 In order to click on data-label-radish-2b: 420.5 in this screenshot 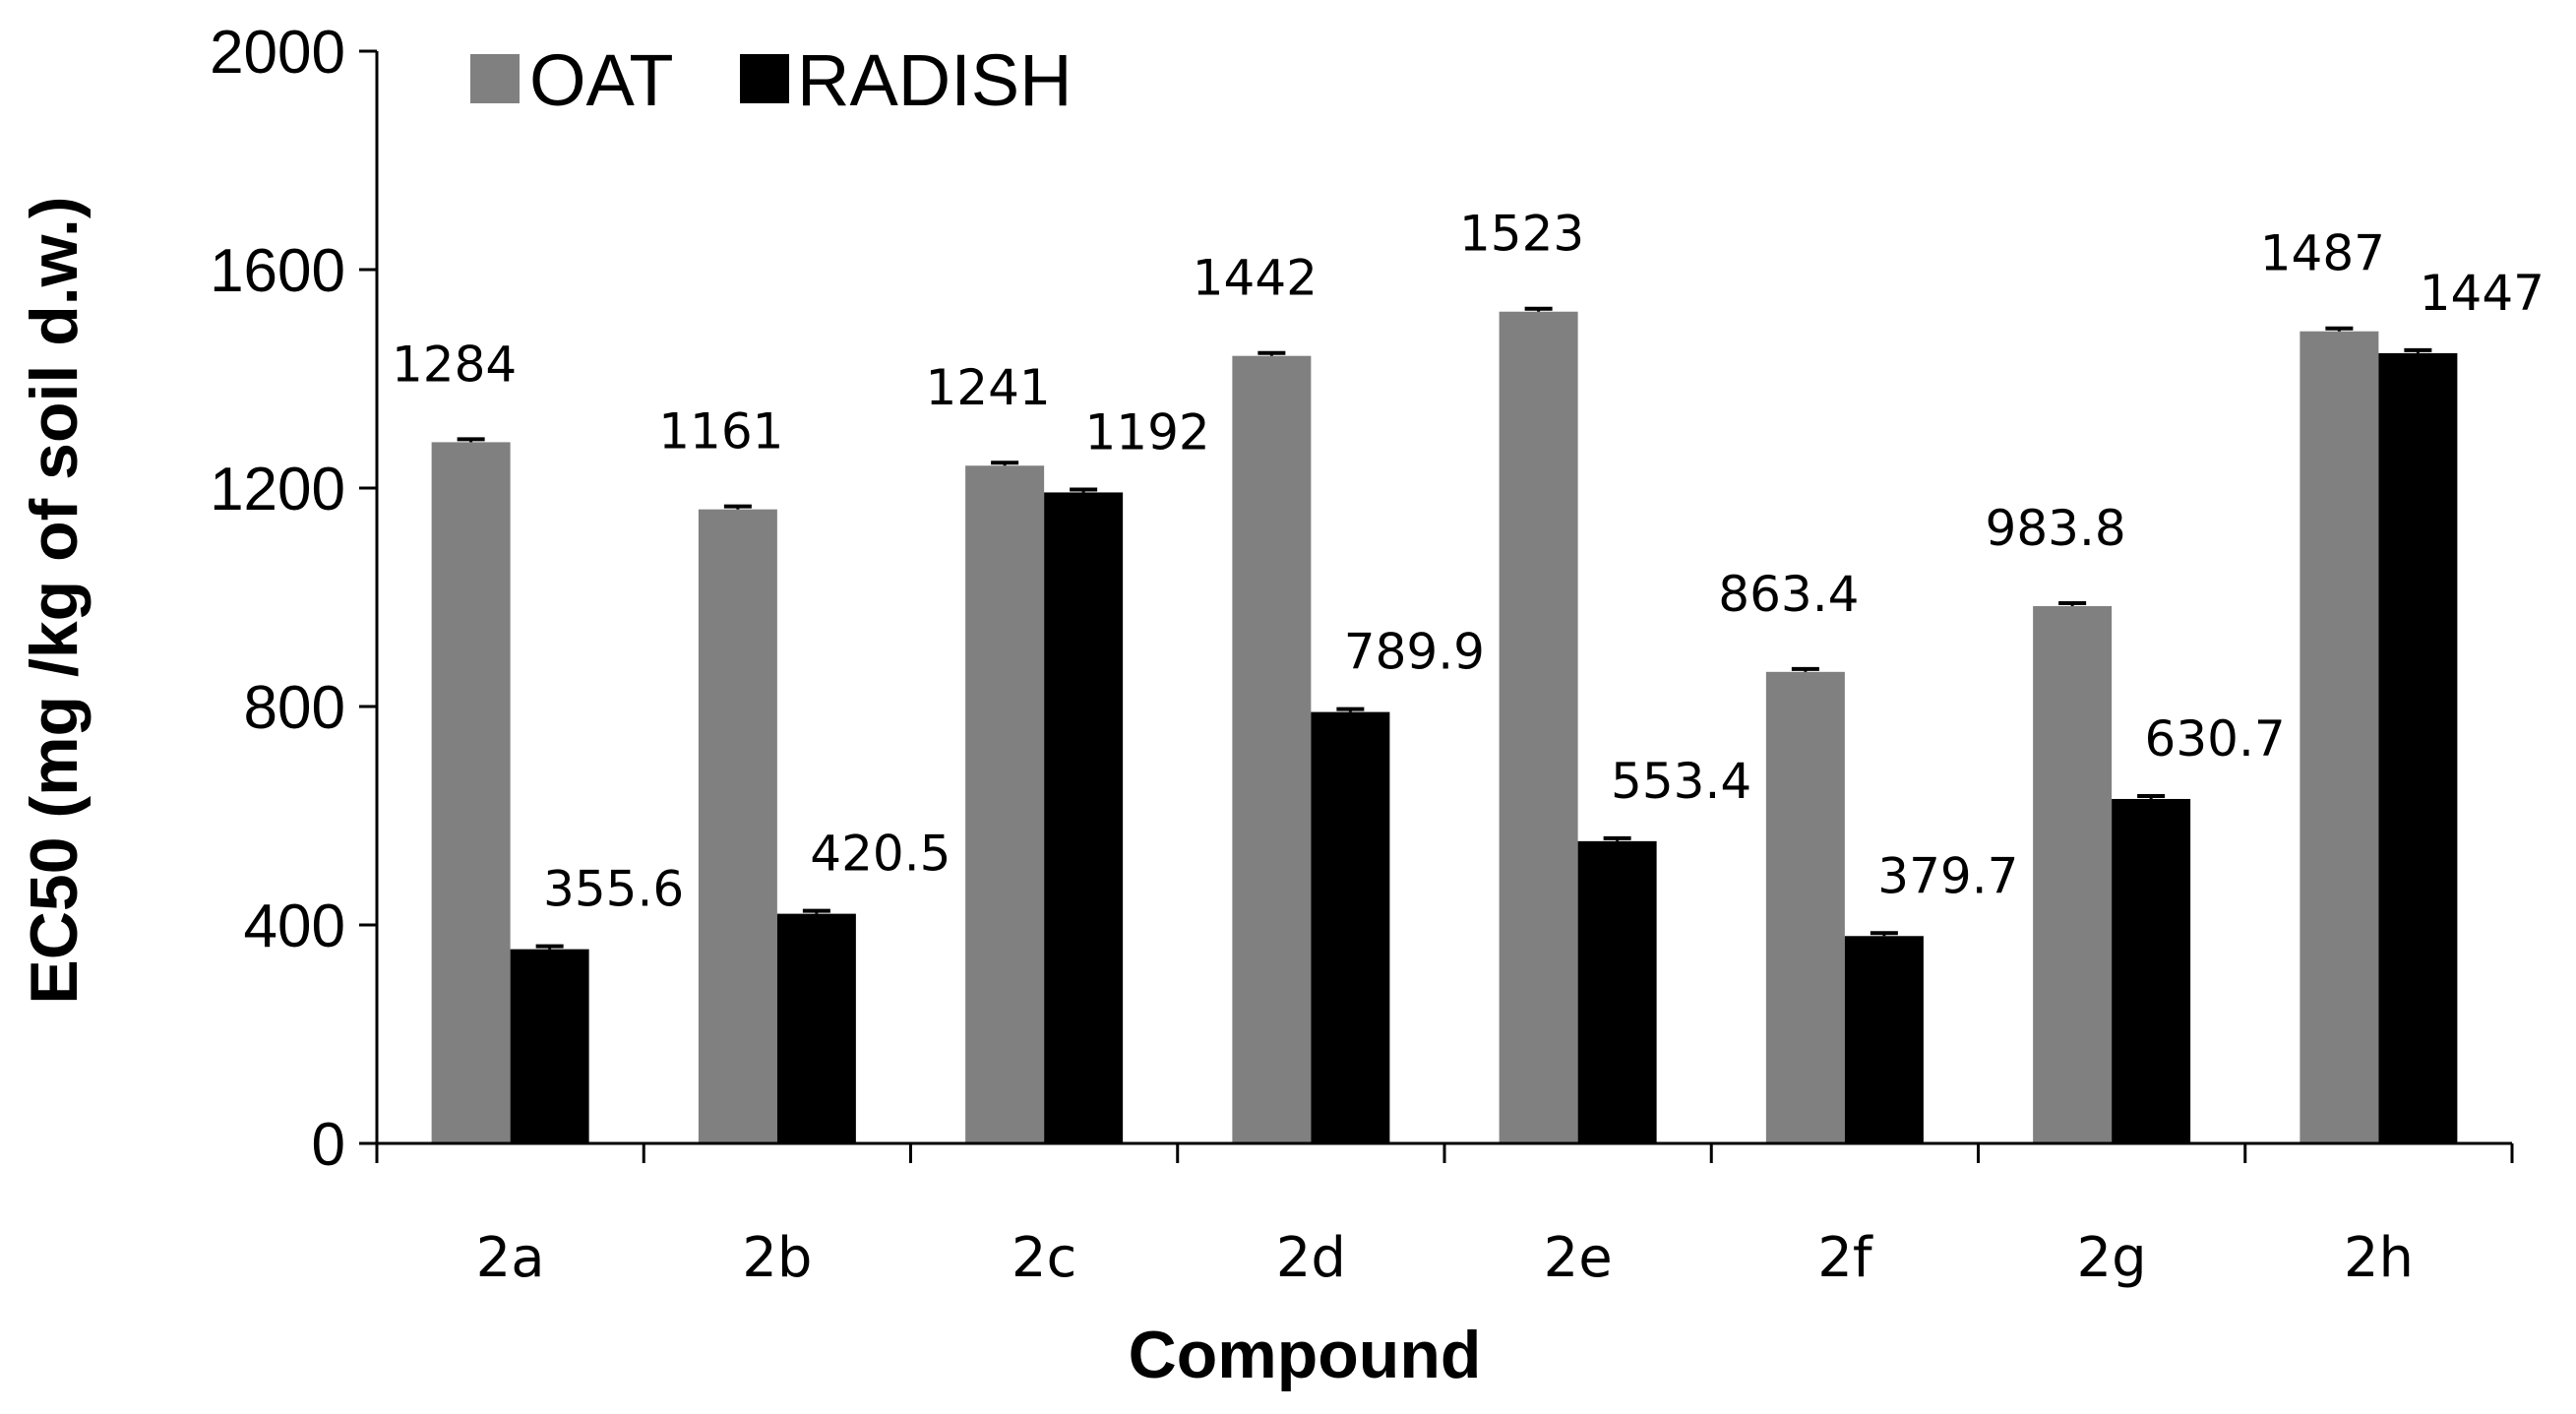, I will do `click(880, 854)`.